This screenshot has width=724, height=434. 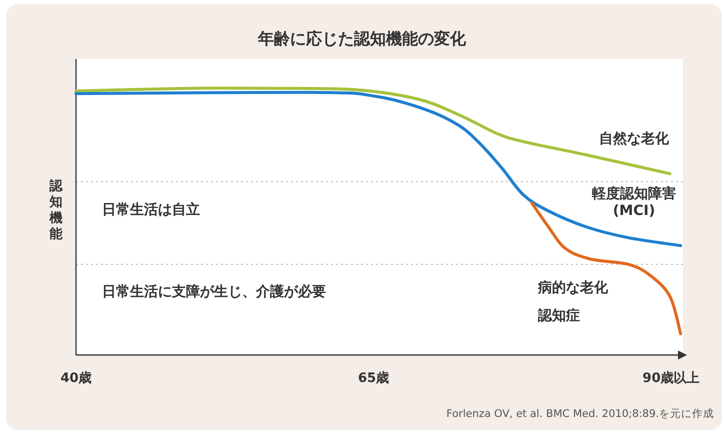 I want to click on text: Forlenza OV, et al. BMC Med. 2010;8:89.を元に作成, so click(x=580, y=413).